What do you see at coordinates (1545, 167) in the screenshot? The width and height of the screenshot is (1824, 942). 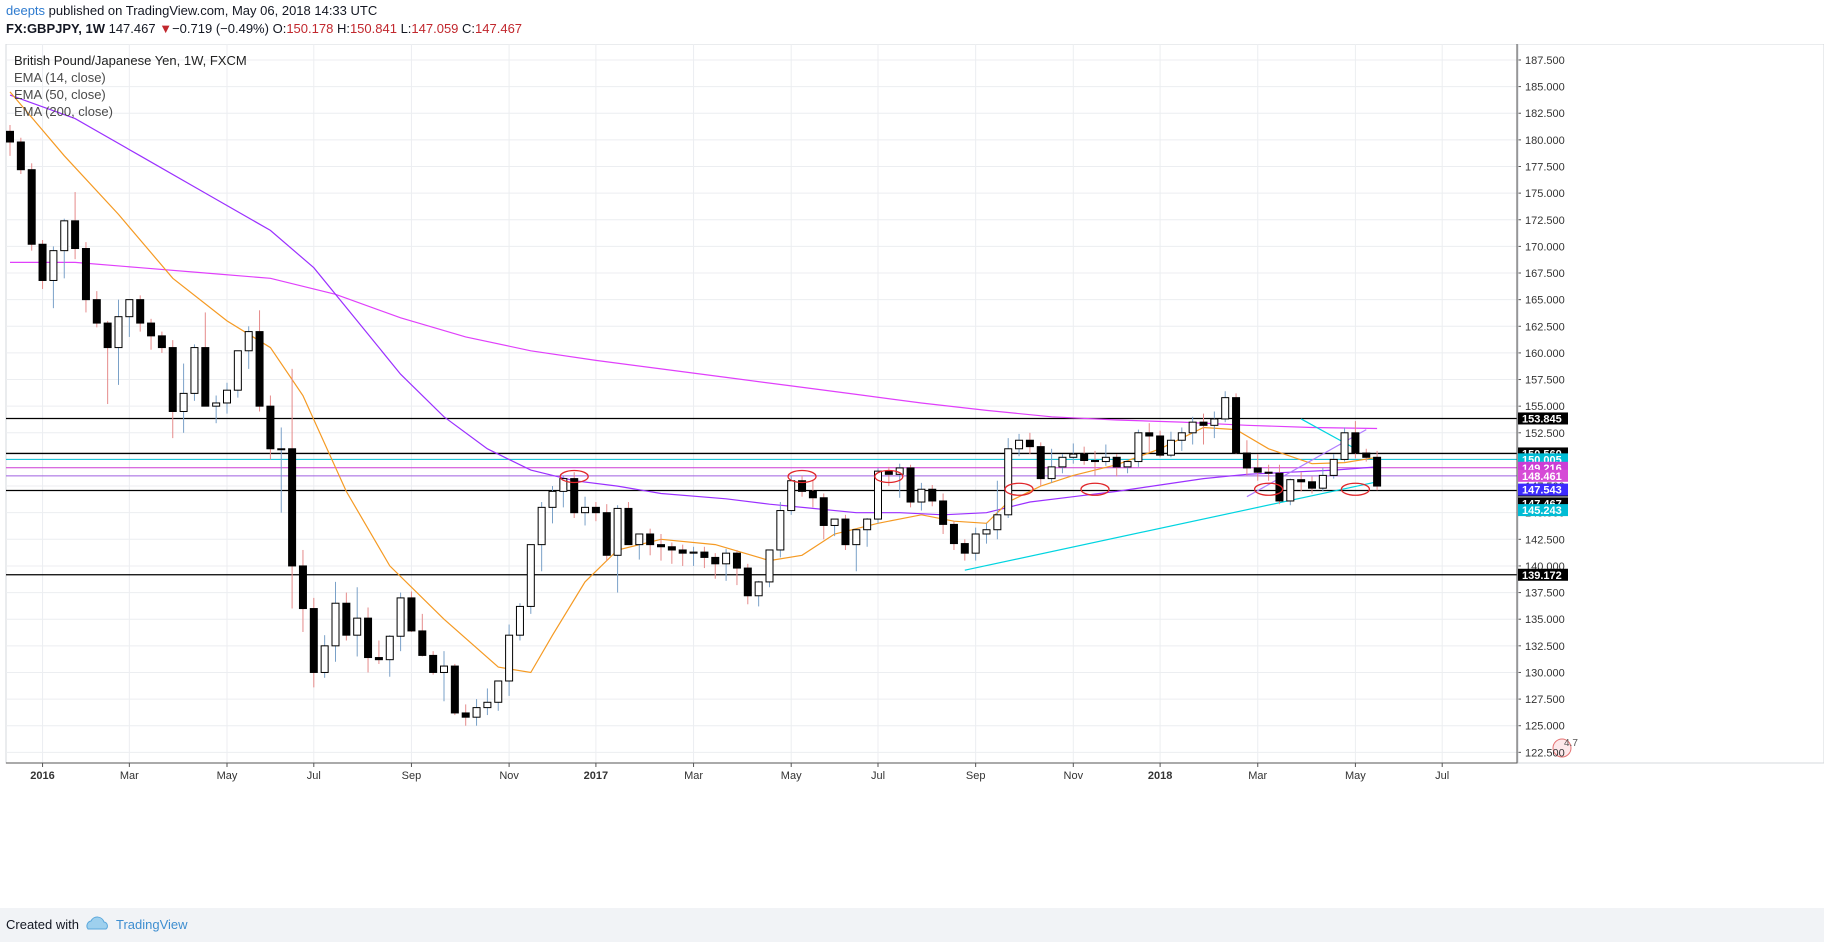 I see `y-tick-label: 177.500` at bounding box center [1545, 167].